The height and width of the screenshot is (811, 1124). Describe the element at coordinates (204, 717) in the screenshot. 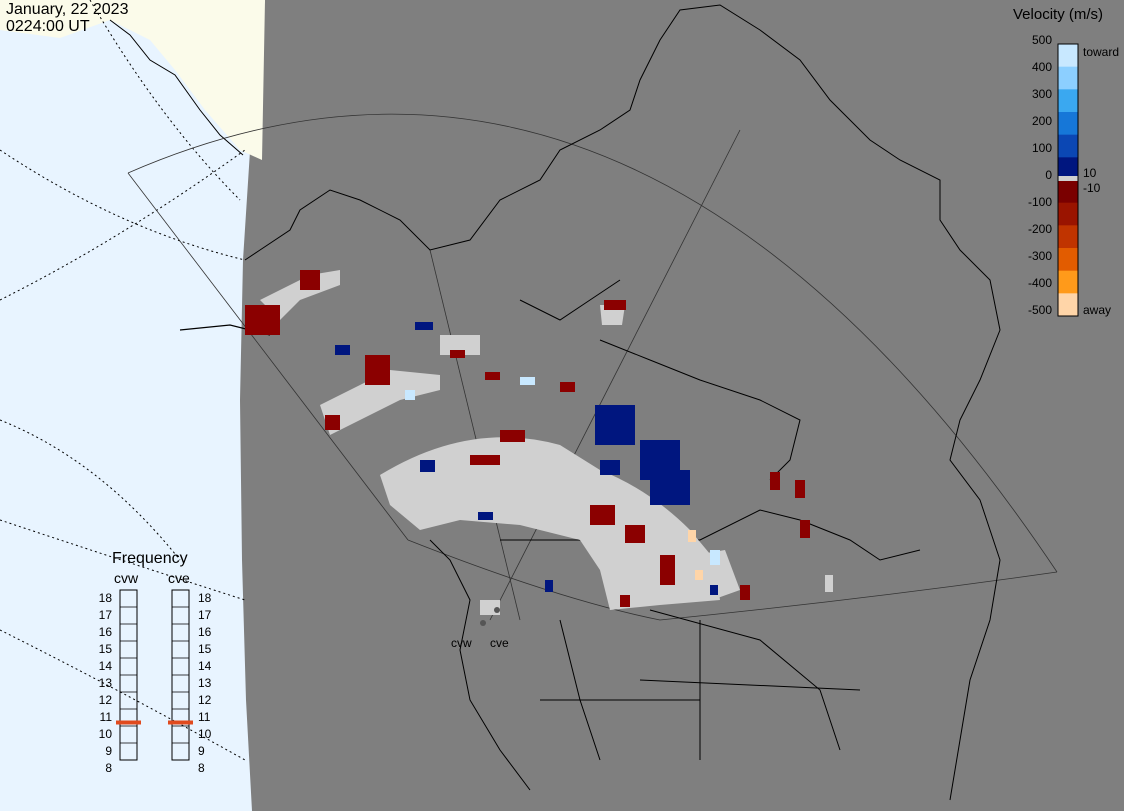

I see `freq-tick-right: 11` at that location.